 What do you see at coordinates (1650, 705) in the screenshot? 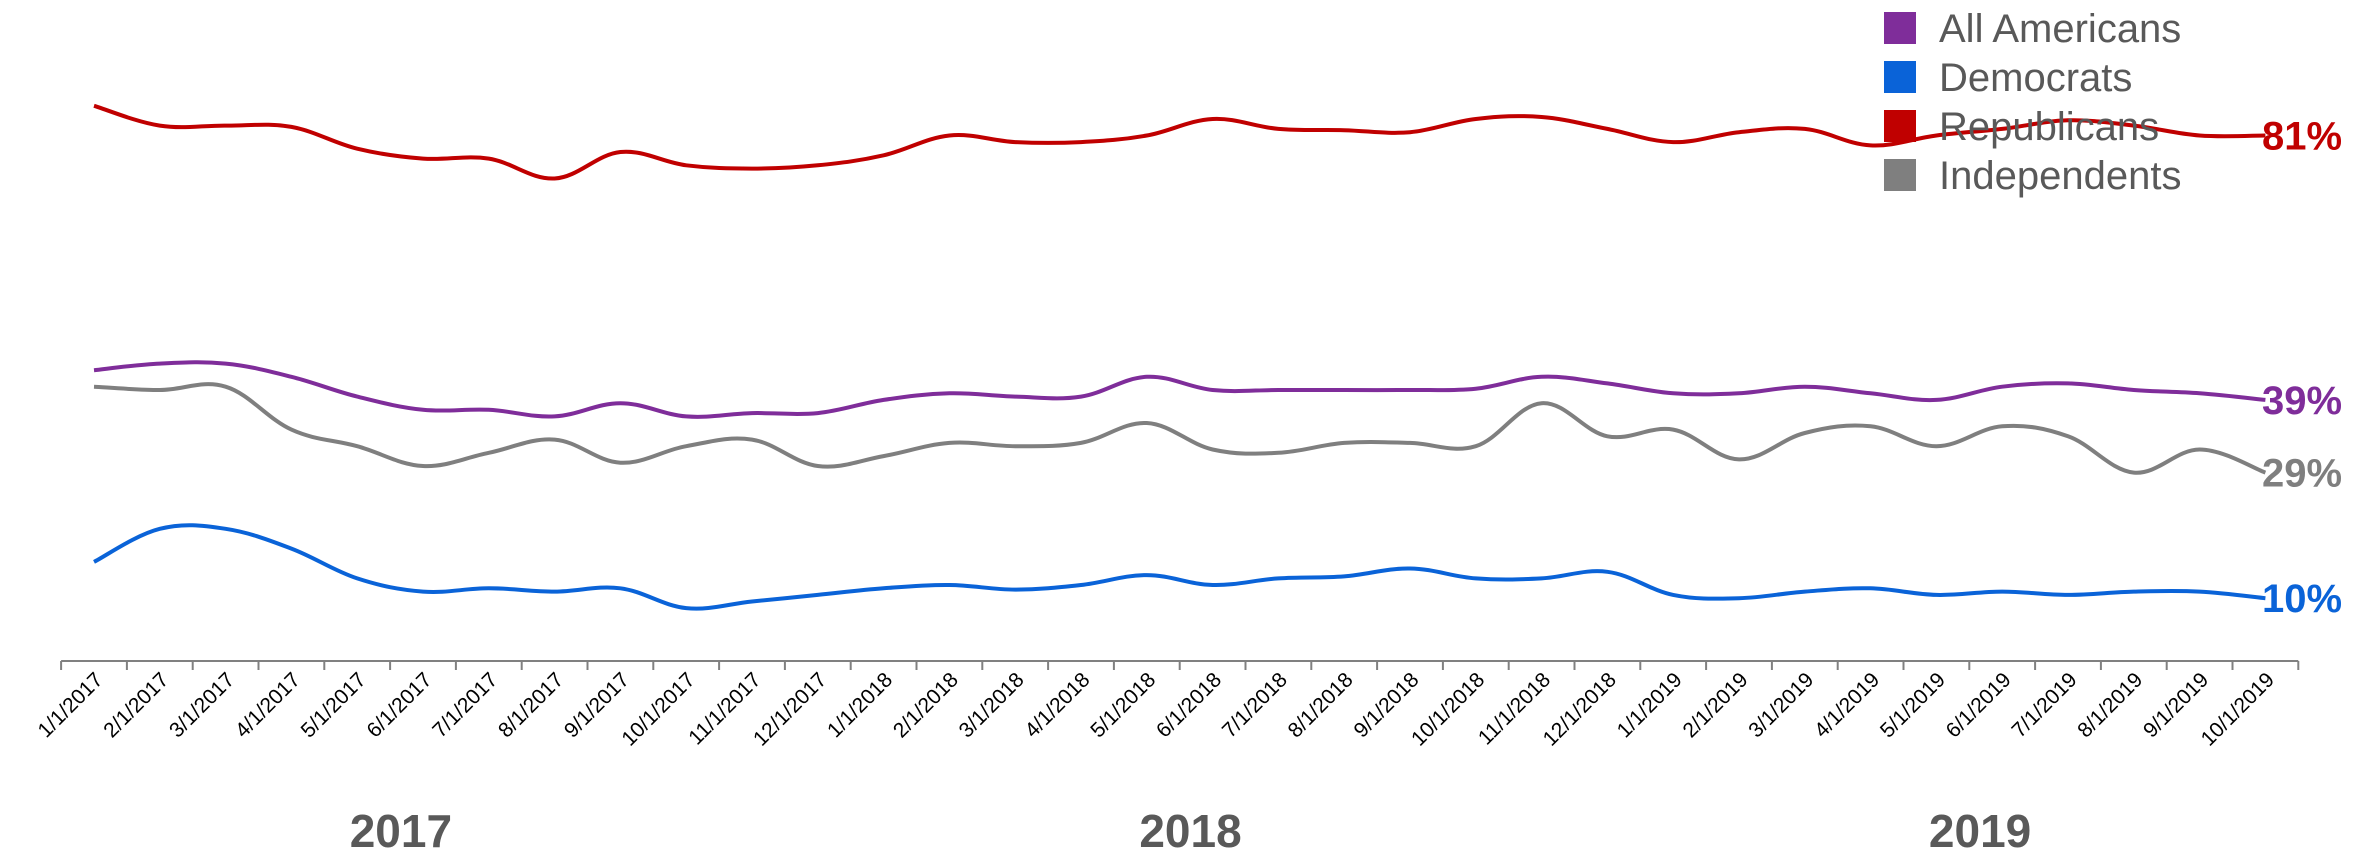
I see `x-tick-label: 1/1/2019` at bounding box center [1650, 705].